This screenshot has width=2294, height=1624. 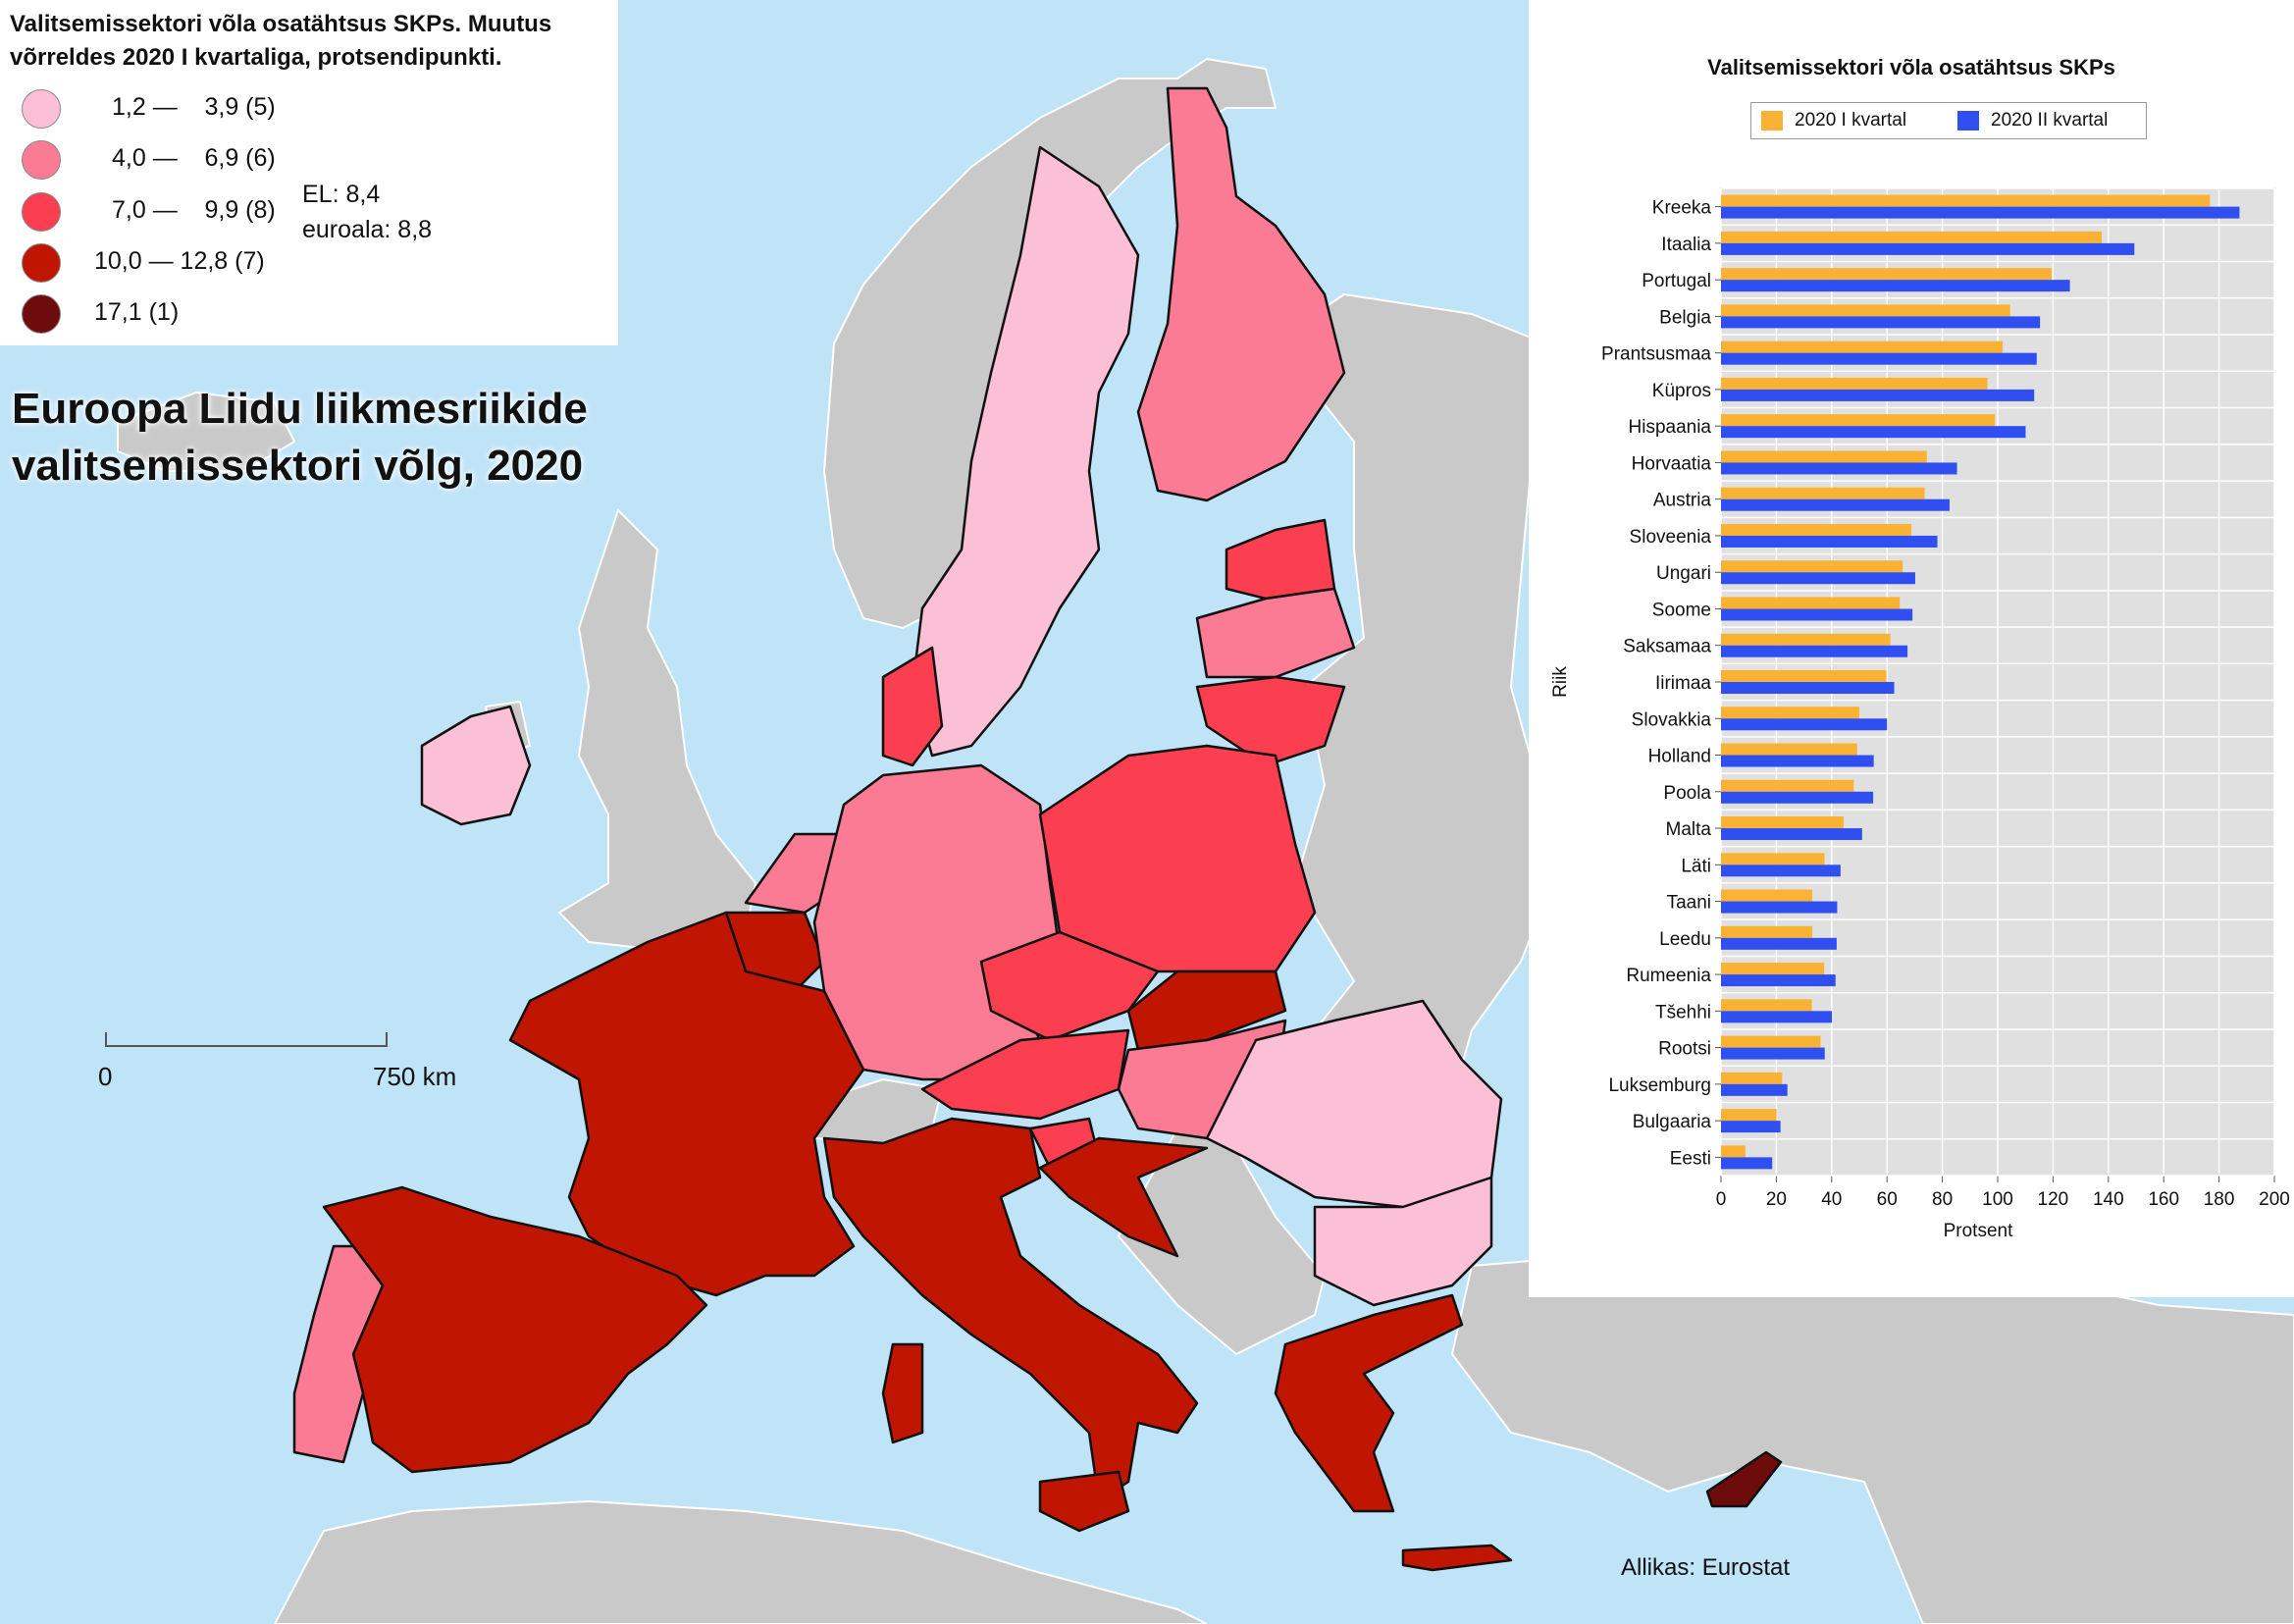 I want to click on legend-label-q1: 2020 I kvartal, so click(x=1851, y=120).